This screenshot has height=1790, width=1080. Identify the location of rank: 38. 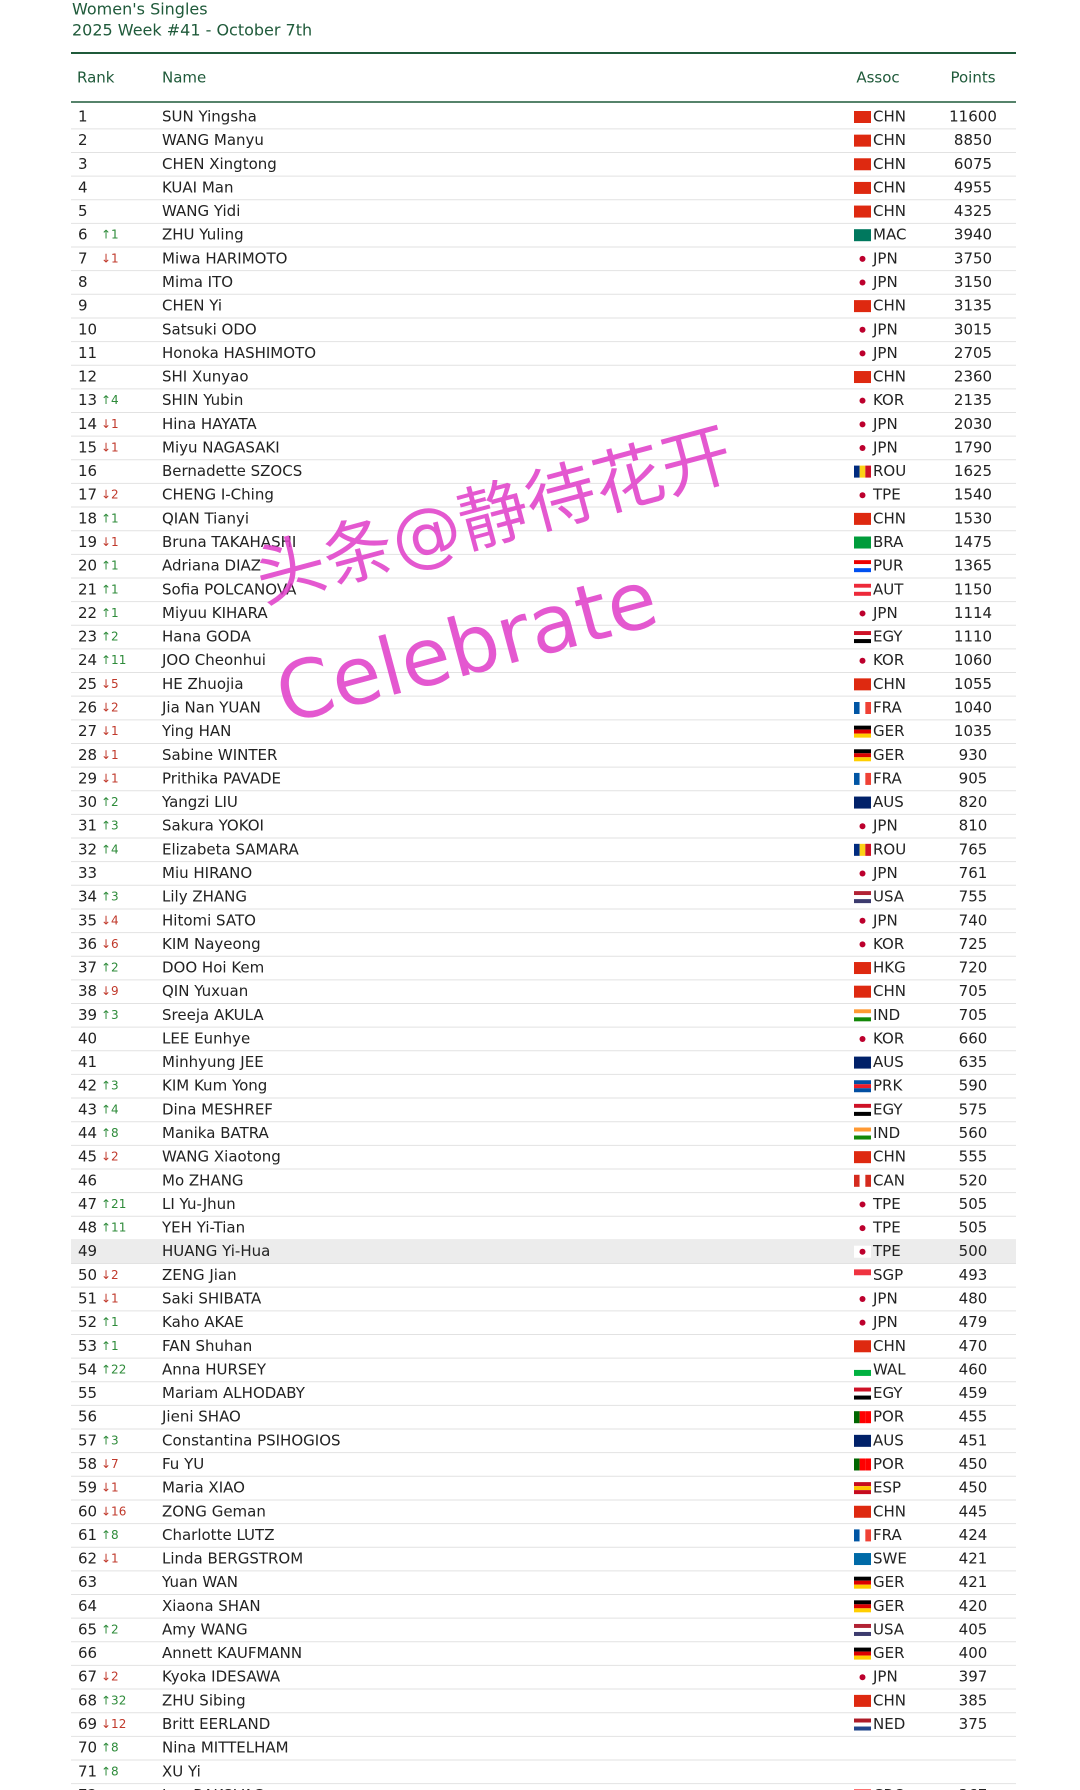
(87, 991).